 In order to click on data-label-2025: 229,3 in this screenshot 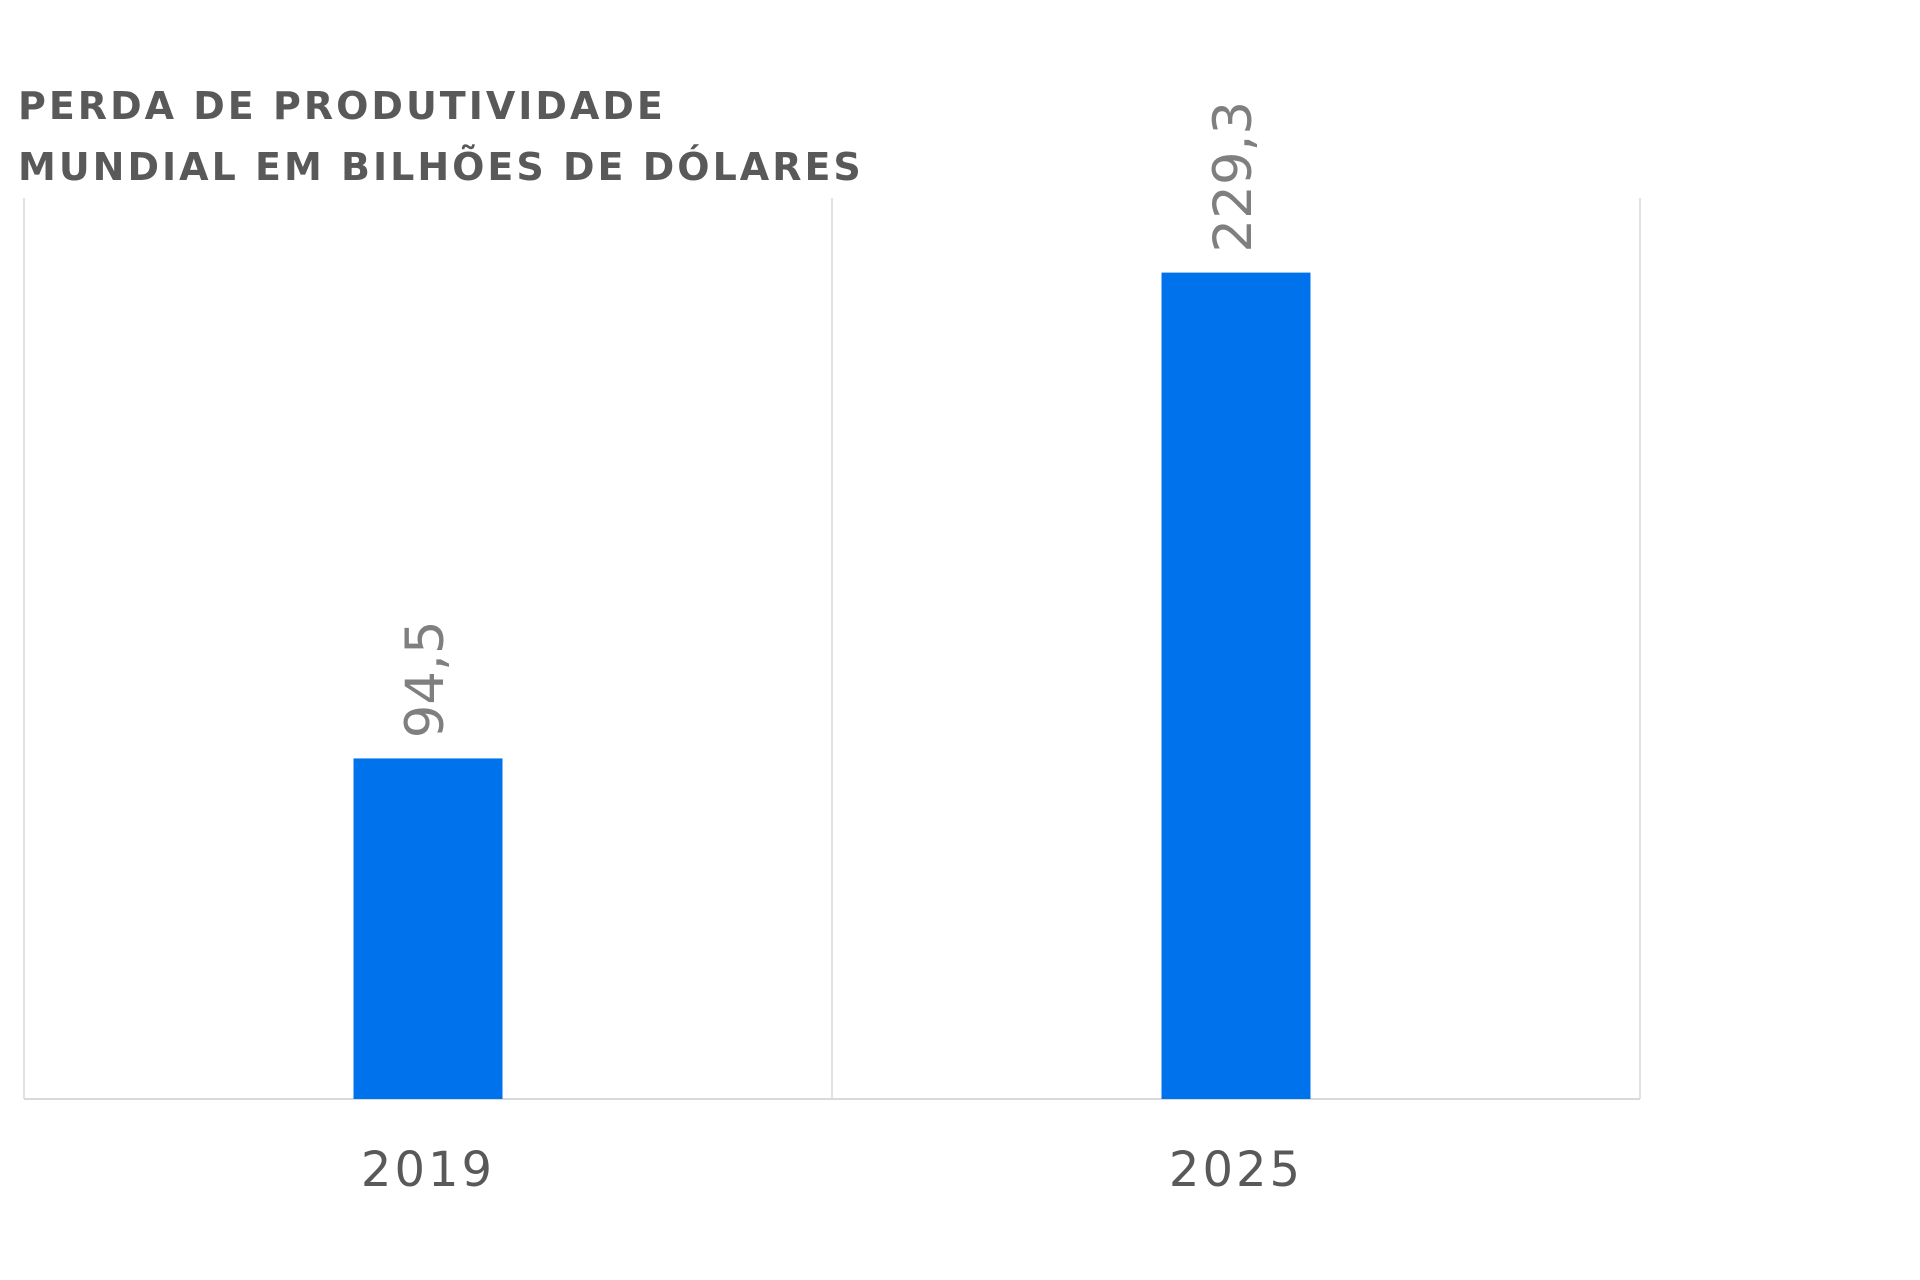, I will do `click(1233, 177)`.